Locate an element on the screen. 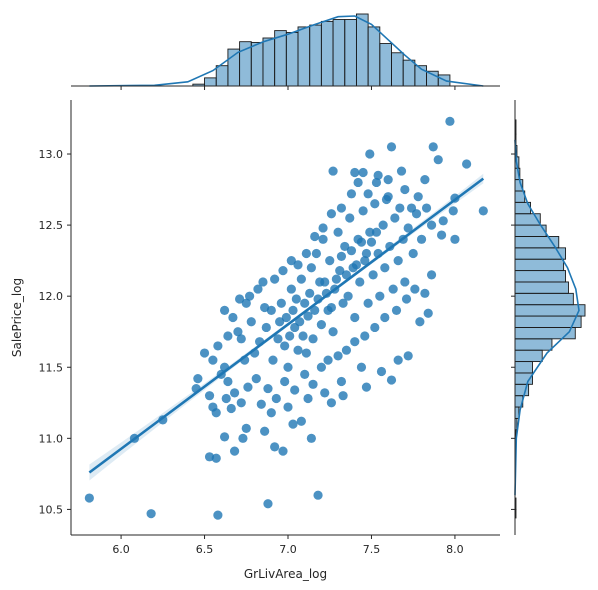 The image size is (598, 590). y-tick-label: 12.0 is located at coordinates (51, 296).